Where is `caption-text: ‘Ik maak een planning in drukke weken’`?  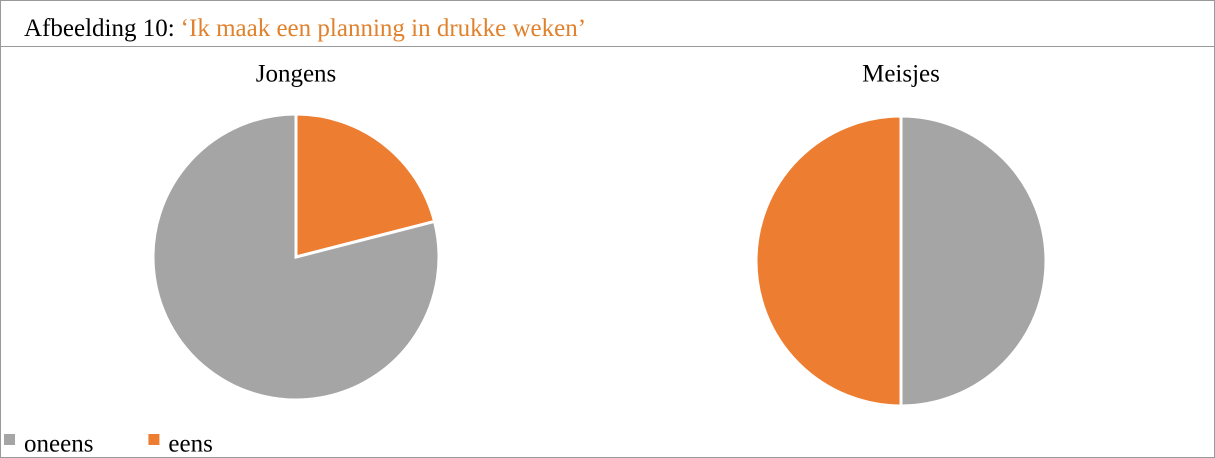 caption-text: ‘Ik maak een planning in drukke weken’ is located at coordinates (383, 28).